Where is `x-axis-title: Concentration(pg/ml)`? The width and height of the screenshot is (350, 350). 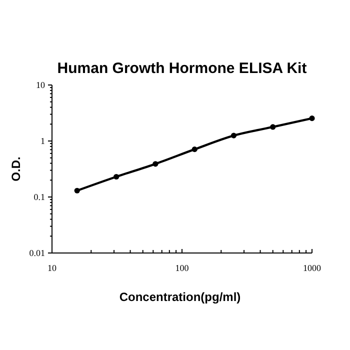
x-axis-title: Concentration(pg/ml) is located at coordinates (180, 297).